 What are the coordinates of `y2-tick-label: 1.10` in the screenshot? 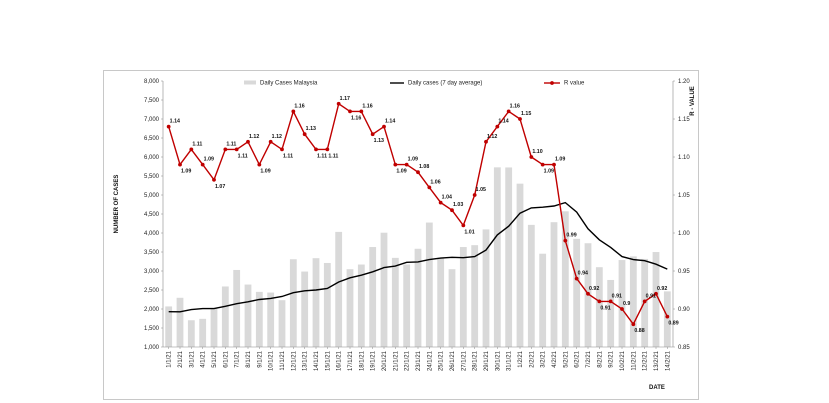 It's located at (684, 158).